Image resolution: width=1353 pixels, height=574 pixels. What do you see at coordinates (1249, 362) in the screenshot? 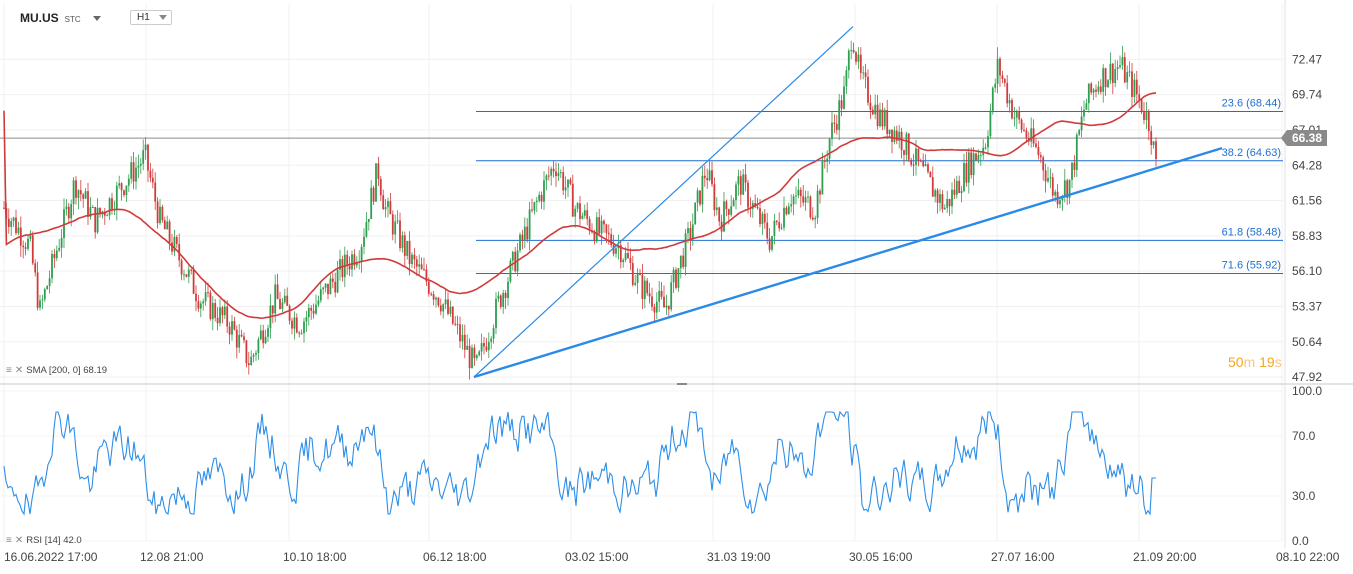
I see `countdown-min-unit: m` at bounding box center [1249, 362].